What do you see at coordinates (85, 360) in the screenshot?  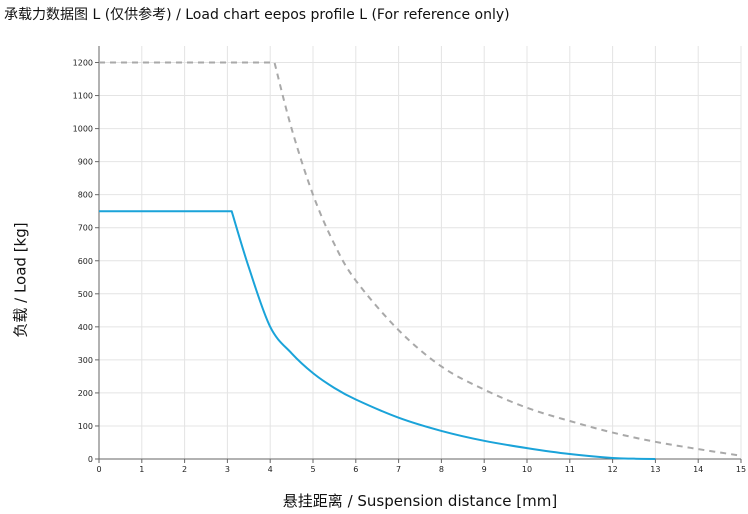 I see `y-tick-label: 300` at bounding box center [85, 360].